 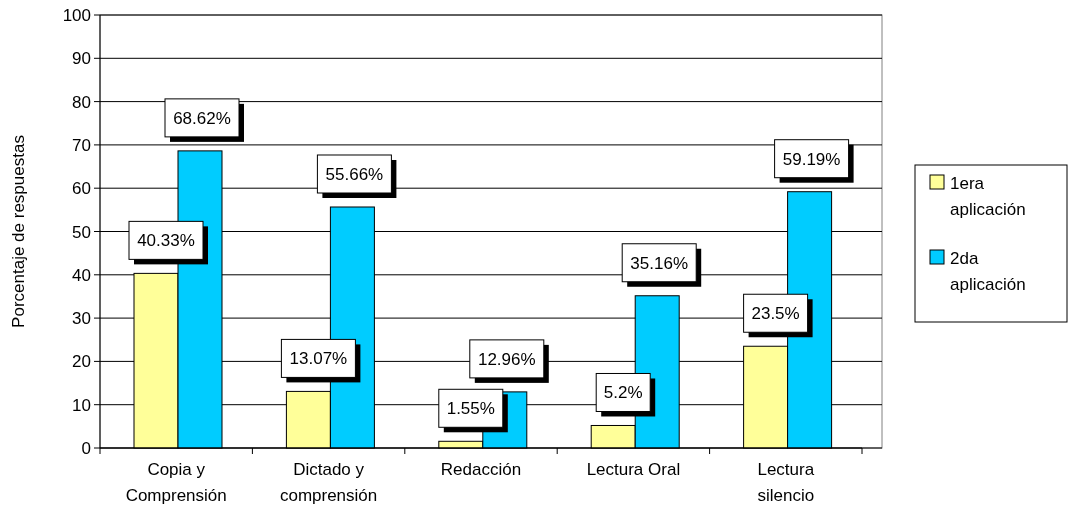 I want to click on y-tick-label: 0, so click(x=86, y=448).